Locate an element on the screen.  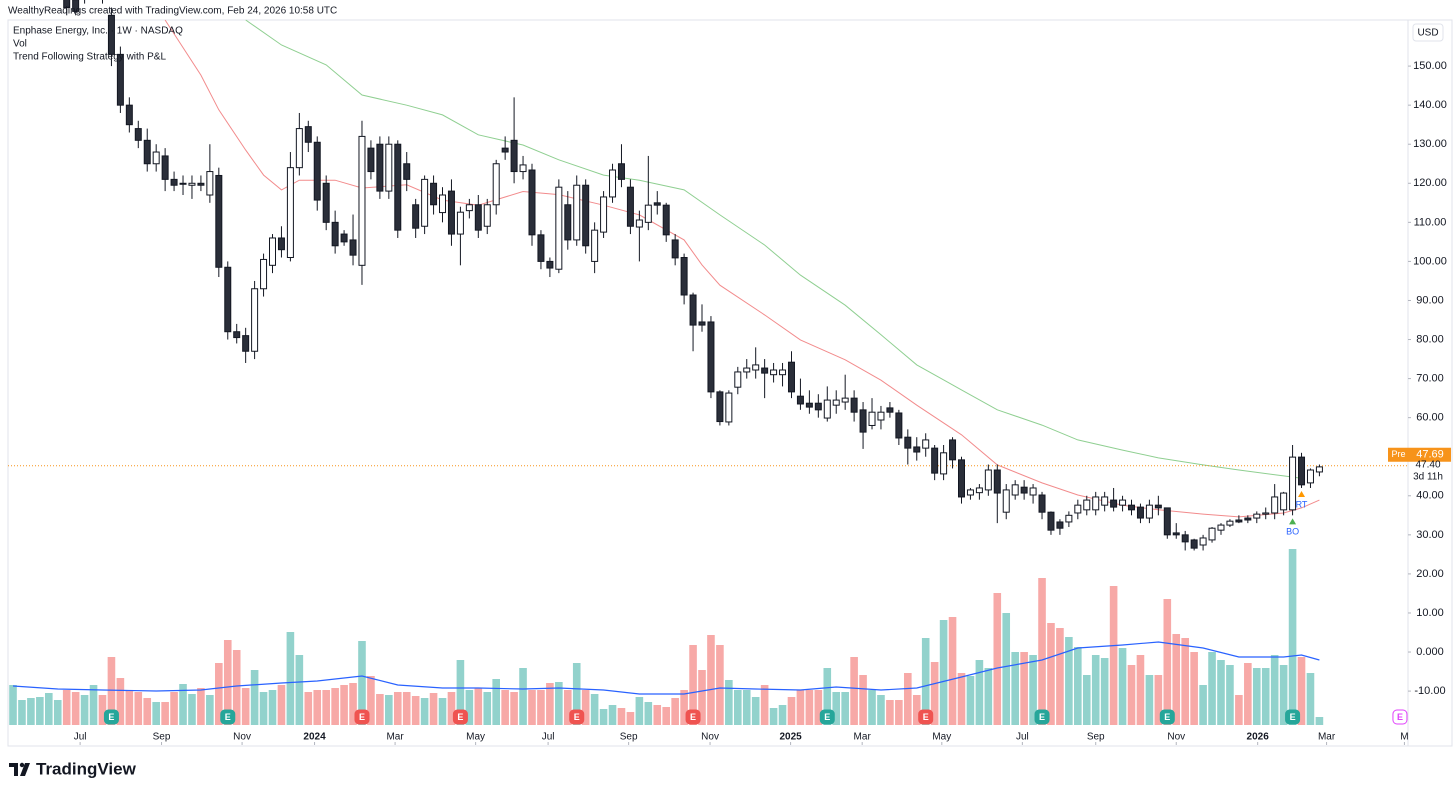
x-tick-label: 2024 is located at coordinates (314, 737).